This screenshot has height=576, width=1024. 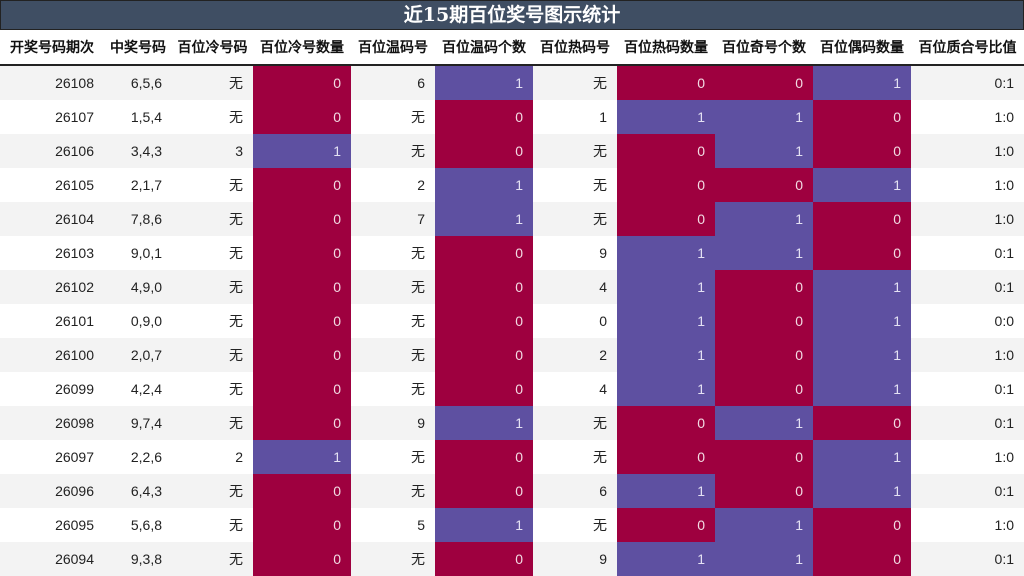 What do you see at coordinates (138, 423) in the screenshot?
I see `table-cell: 9,7,4` at bounding box center [138, 423].